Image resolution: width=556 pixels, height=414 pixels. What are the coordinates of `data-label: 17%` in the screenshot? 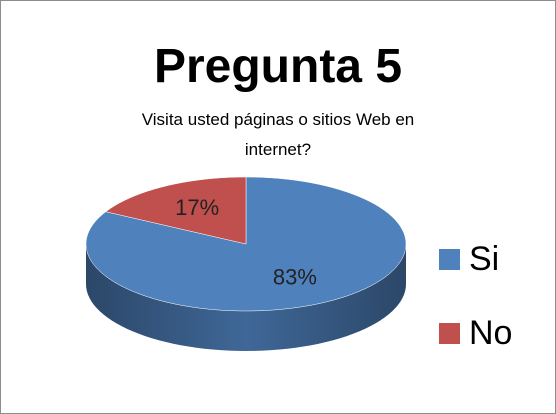 It's located at (197, 207).